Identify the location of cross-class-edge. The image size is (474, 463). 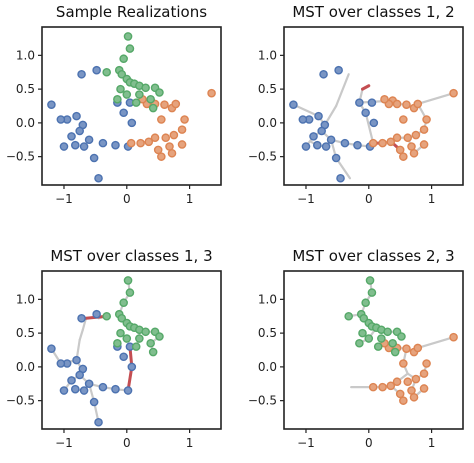
(366, 87).